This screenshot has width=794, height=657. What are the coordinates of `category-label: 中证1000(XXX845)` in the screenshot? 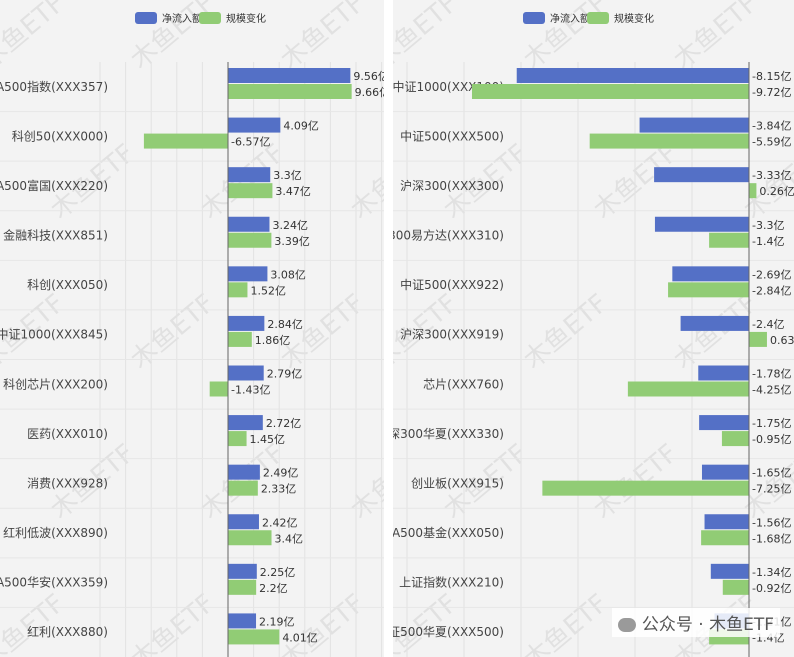 It's located at (54, 334).